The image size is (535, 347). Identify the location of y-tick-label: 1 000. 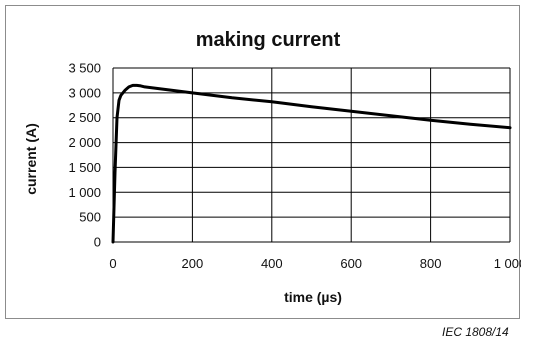
(84, 192).